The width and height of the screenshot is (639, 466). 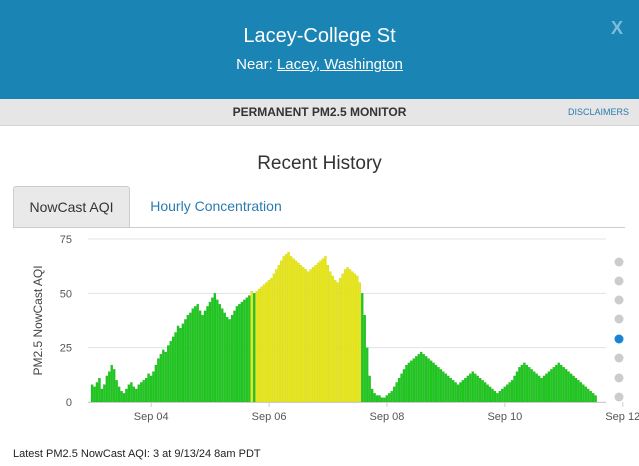 I want to click on tab-nowcast-aqi: NowCast AQI, so click(x=71, y=206).